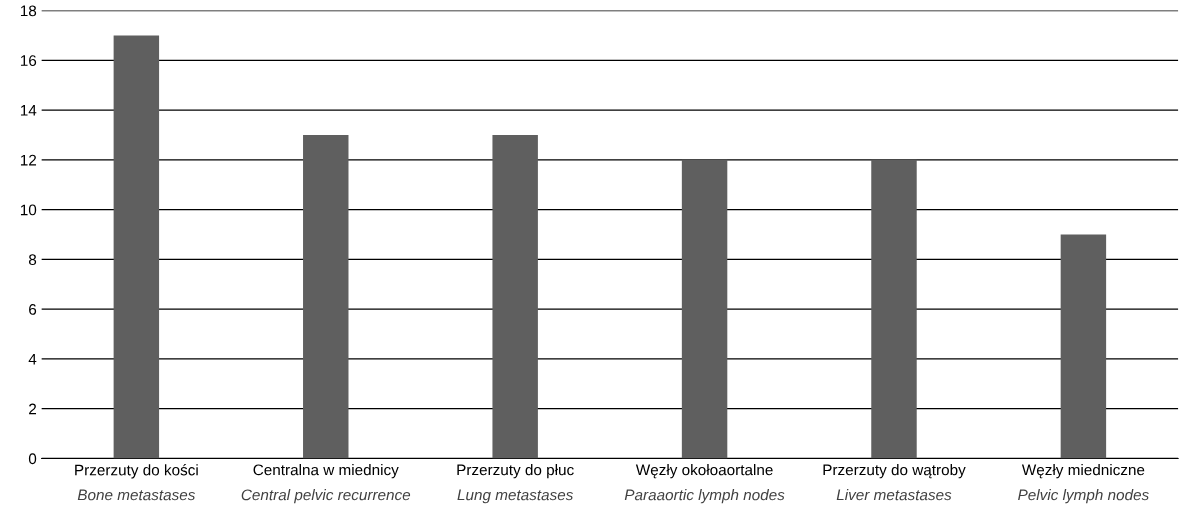 The width and height of the screenshot is (1190, 527). Describe the element at coordinates (1083, 484) in the screenshot. I see `category-label: Węzły miedniczne Pelvic lymph nodes` at that location.